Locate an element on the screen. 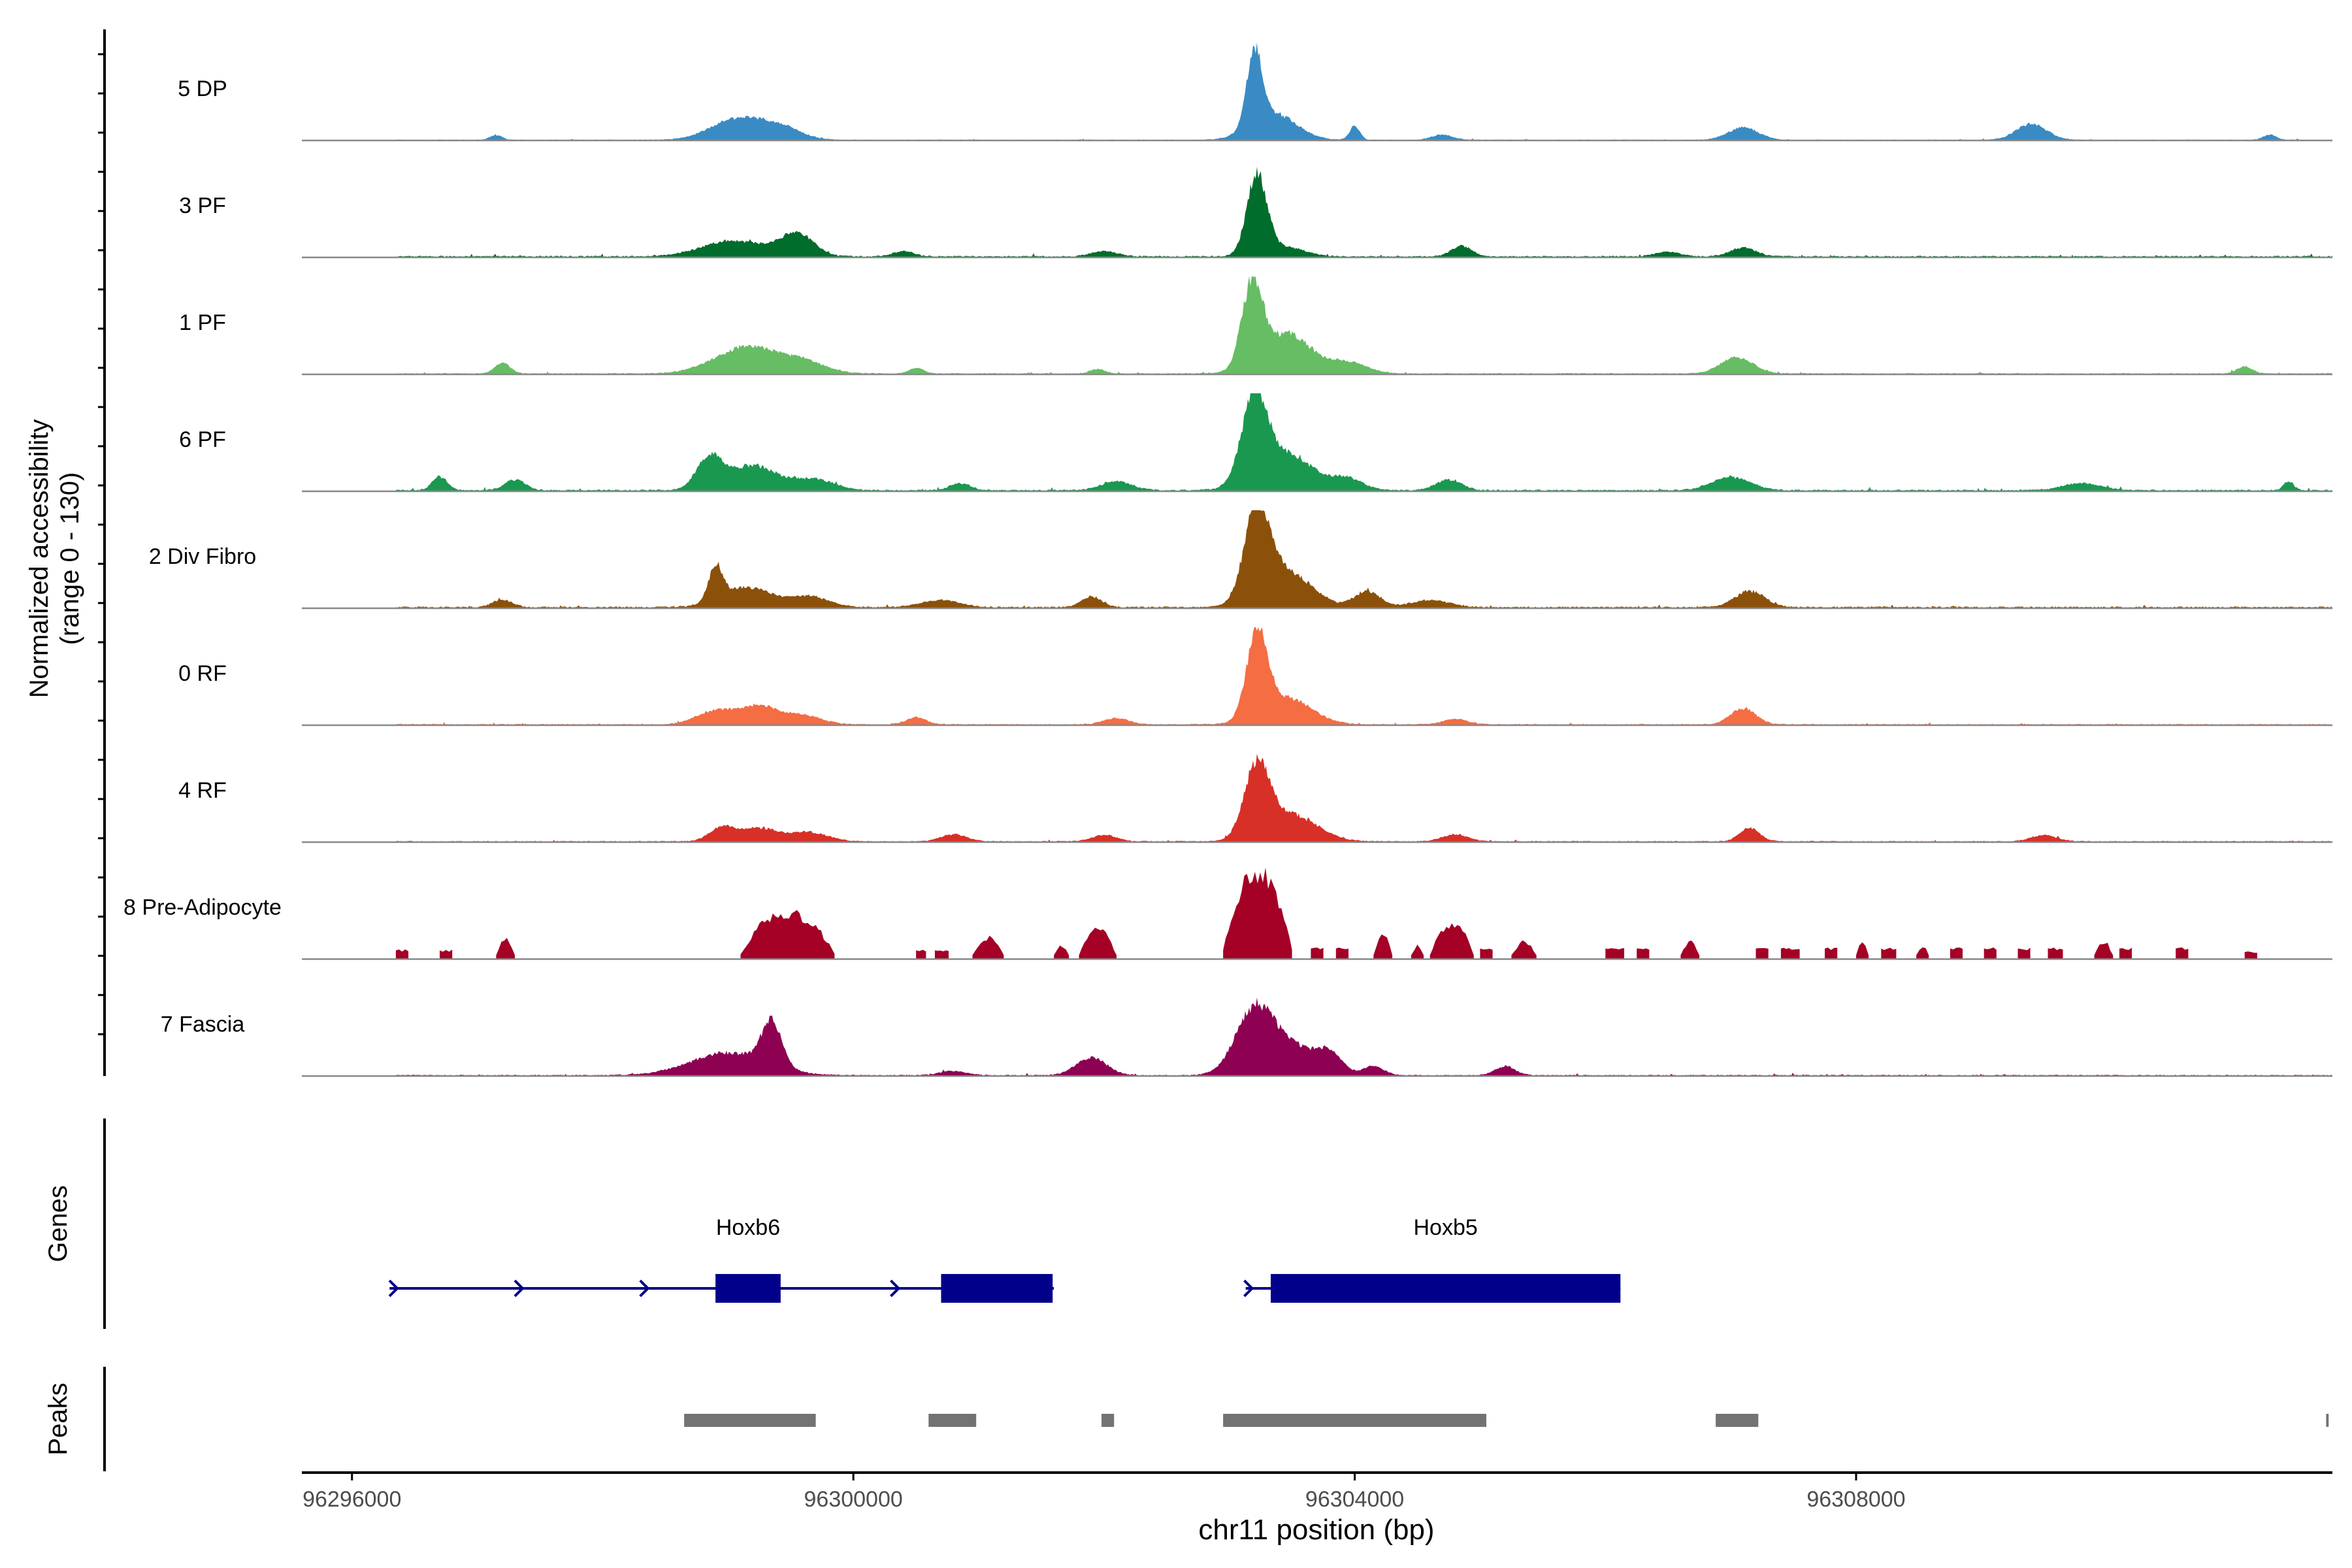 The width and height of the screenshot is (2352, 1568). x-axis: 96296000 96300000 96304000 96308000 is located at coordinates (1317, 1491).